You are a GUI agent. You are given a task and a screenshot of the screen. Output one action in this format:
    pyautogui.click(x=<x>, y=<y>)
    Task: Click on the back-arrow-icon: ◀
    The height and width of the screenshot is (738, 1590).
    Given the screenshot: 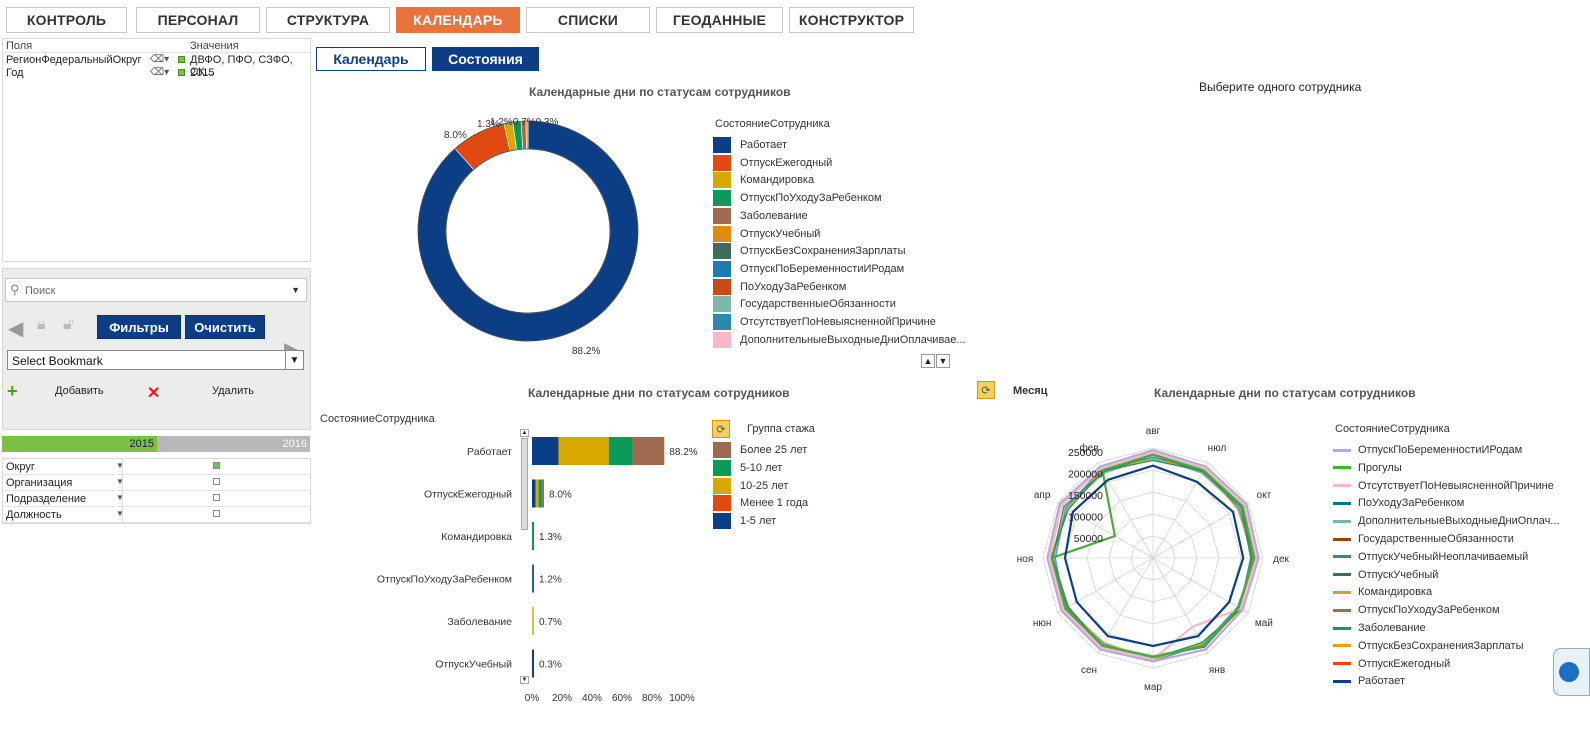 What is the action you would take?
    pyautogui.click(x=16, y=329)
    